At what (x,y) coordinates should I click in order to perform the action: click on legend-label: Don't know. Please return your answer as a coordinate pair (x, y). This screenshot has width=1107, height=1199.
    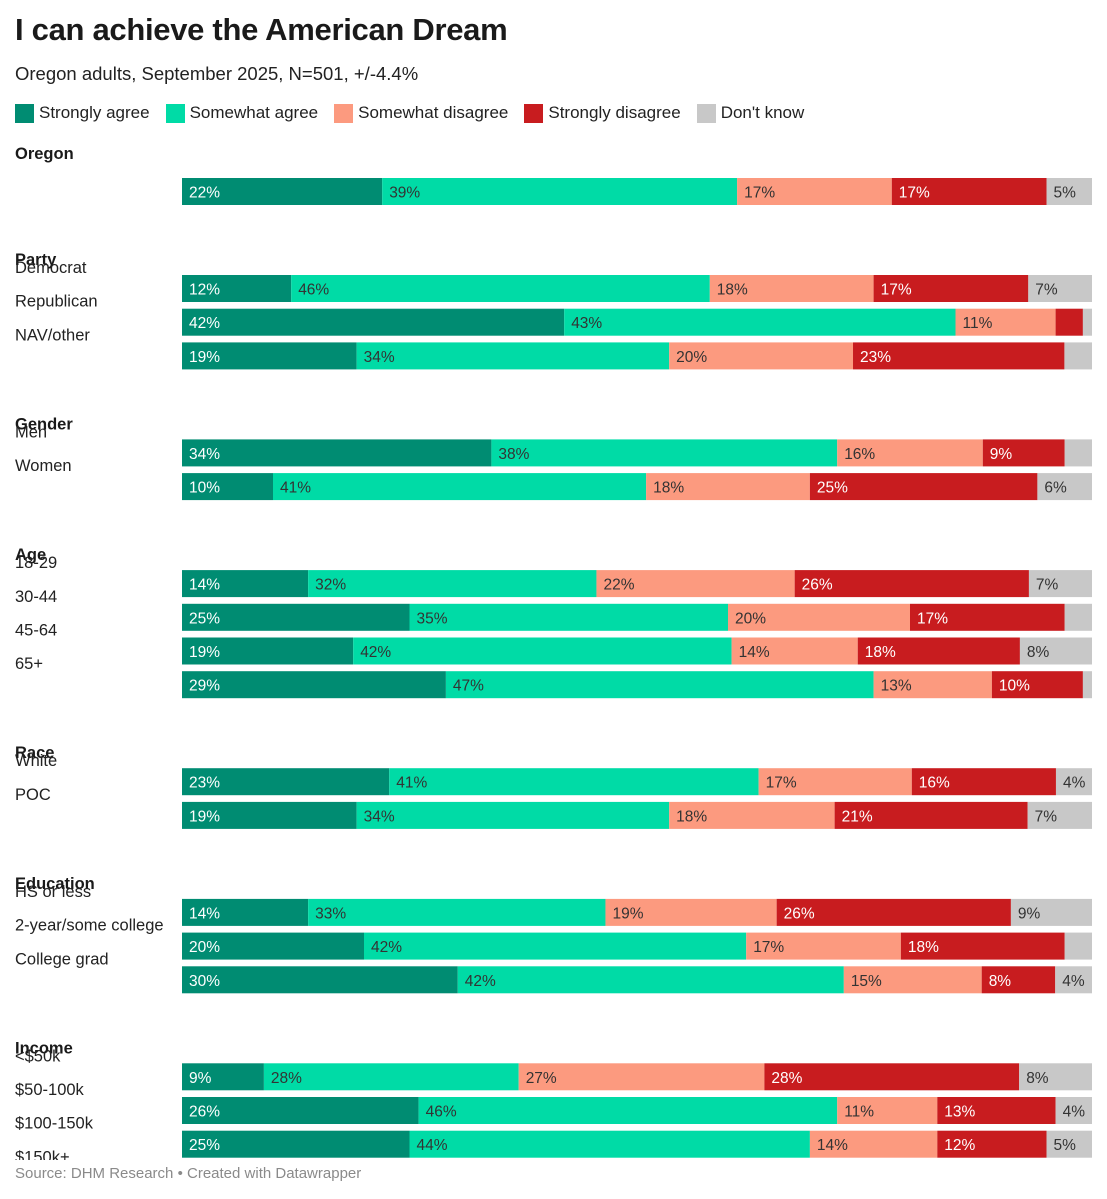
    Looking at the image, I should click on (762, 112).